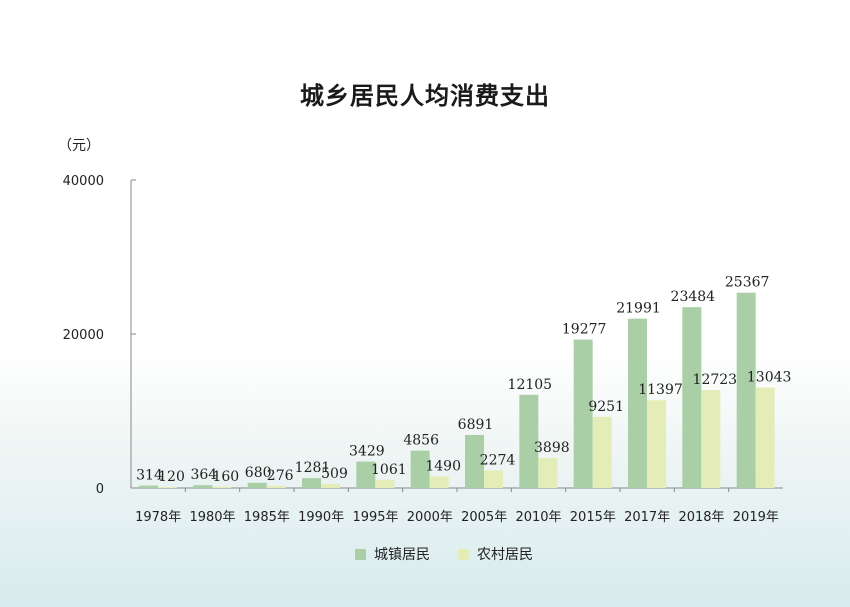 This screenshot has width=850, height=607. What do you see at coordinates (756, 517) in the screenshot?
I see `x-tick-label: 2019年` at bounding box center [756, 517].